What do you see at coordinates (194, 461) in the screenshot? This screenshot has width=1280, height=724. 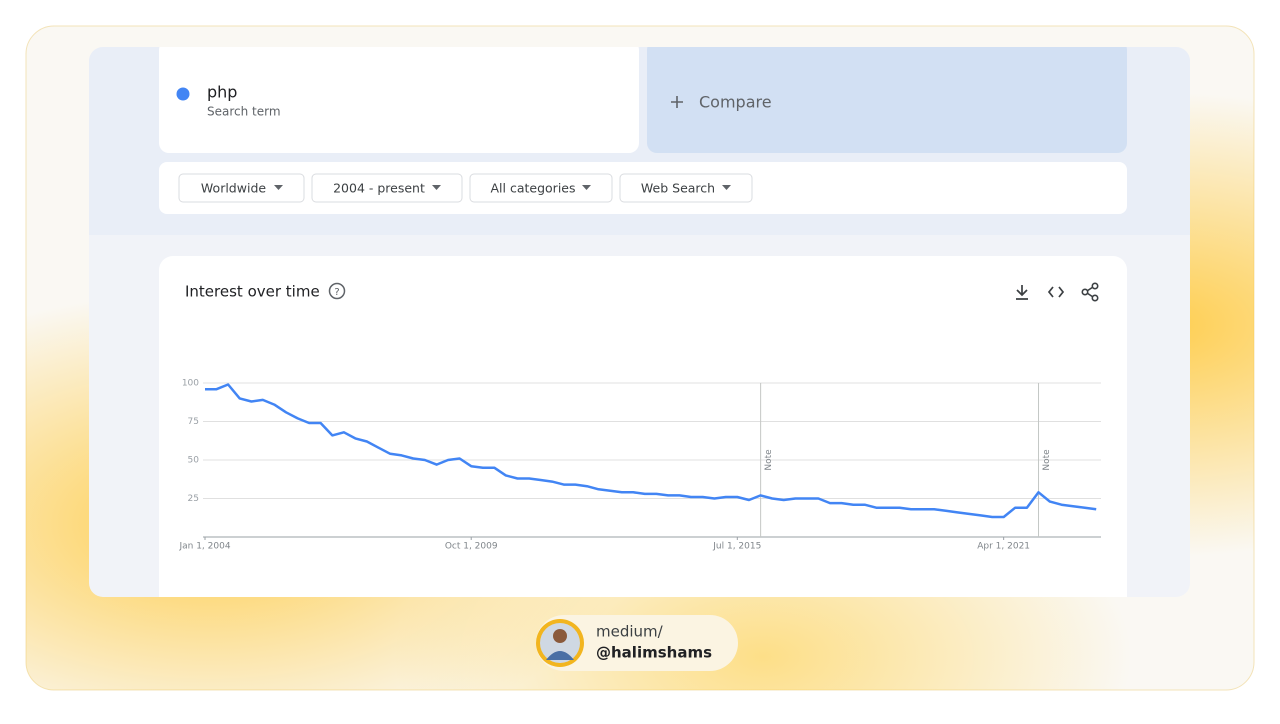 I see `y-tick-label: 50` at bounding box center [194, 461].